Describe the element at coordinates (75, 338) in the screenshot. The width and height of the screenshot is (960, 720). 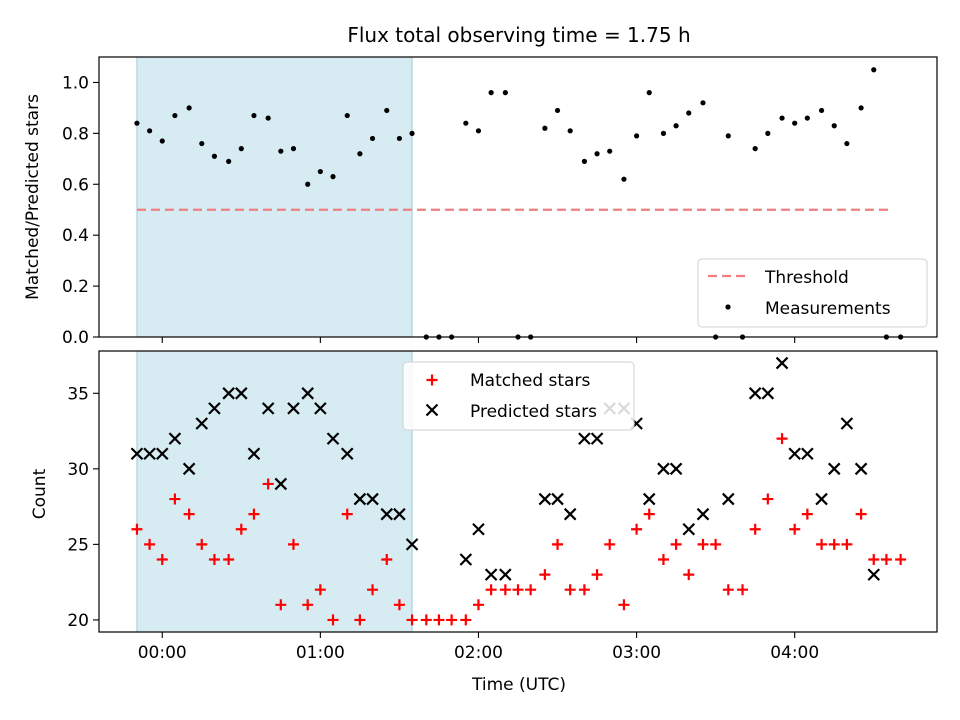
I see `y-tick-label: 0.0` at that location.